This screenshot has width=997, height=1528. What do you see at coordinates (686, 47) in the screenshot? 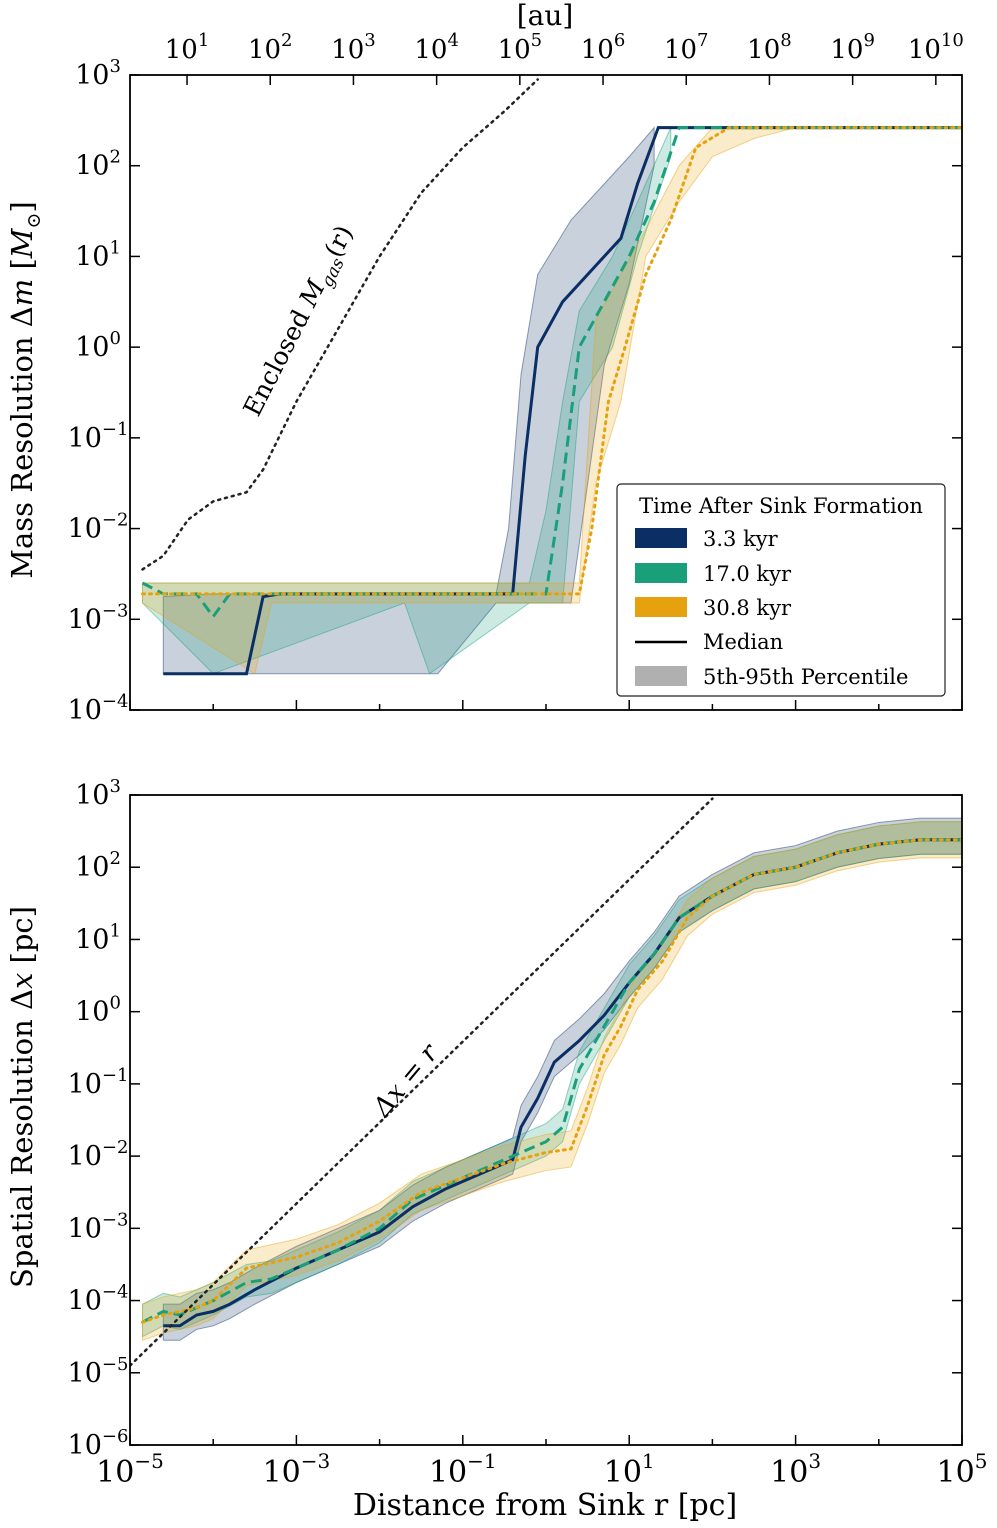
I see `top-tick-label-6: 10⁷` at bounding box center [686, 47].